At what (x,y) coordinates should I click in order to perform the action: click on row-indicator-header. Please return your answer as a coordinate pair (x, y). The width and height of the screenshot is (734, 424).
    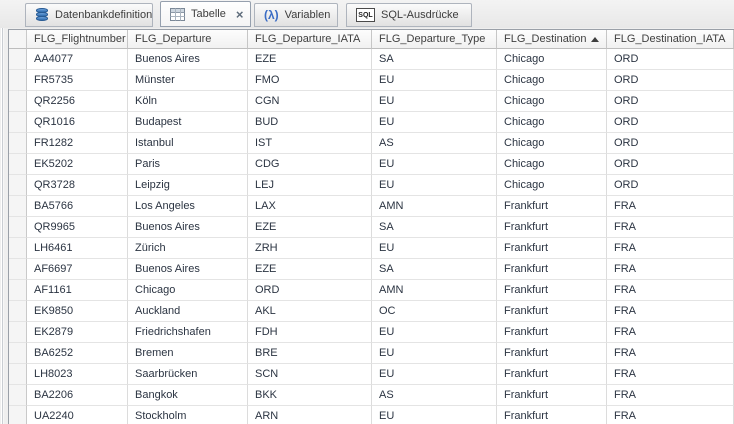
    Looking at the image, I should click on (18, 39).